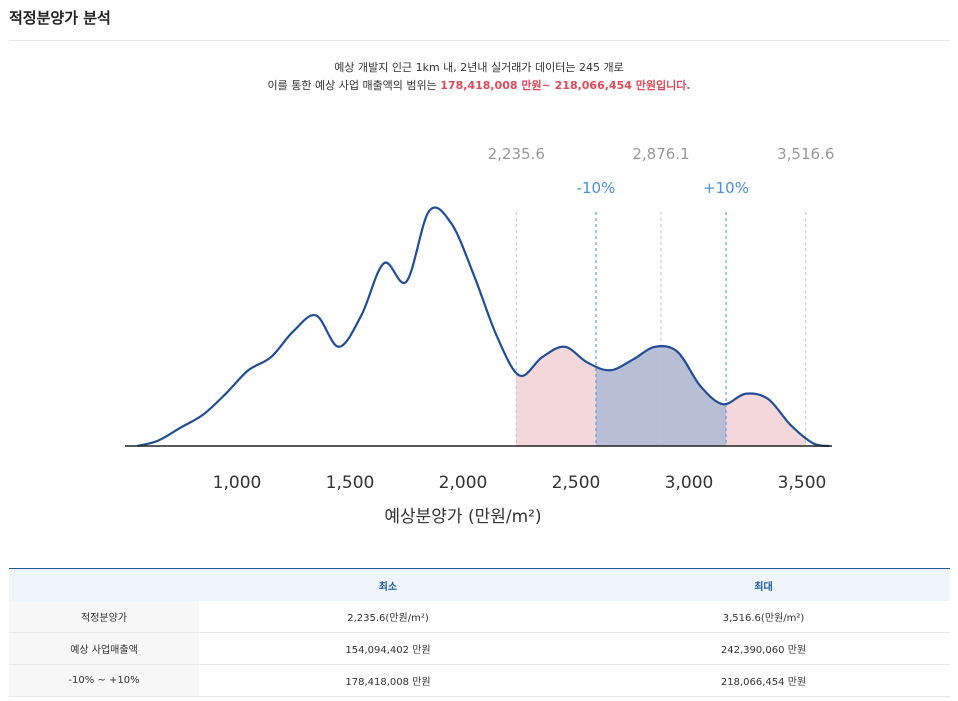  What do you see at coordinates (354, 85) in the screenshot?
I see `summary-line-2-prefix: 이를 통한 예상 사업 매출액의 범위는` at bounding box center [354, 85].